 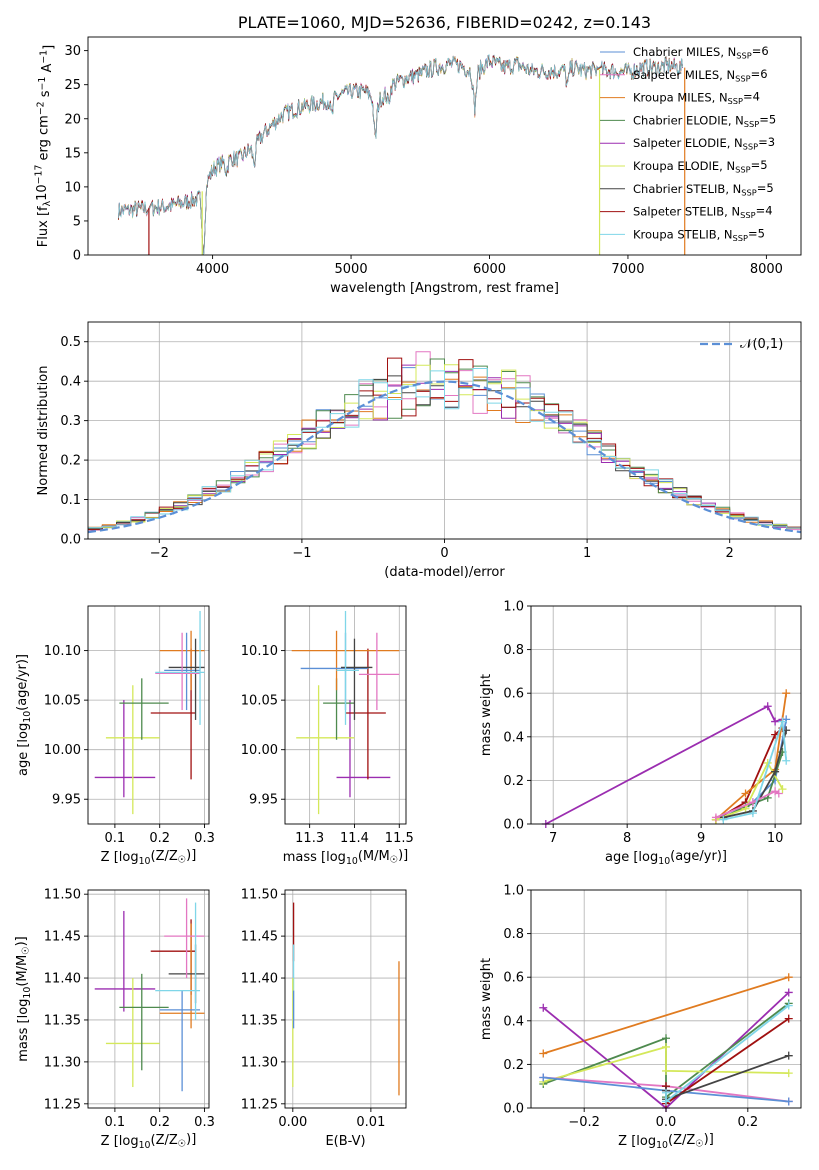 What do you see at coordinates (664, 1000) in the screenshot?
I see `mass_weight_vs_Z-frame` at bounding box center [664, 1000].